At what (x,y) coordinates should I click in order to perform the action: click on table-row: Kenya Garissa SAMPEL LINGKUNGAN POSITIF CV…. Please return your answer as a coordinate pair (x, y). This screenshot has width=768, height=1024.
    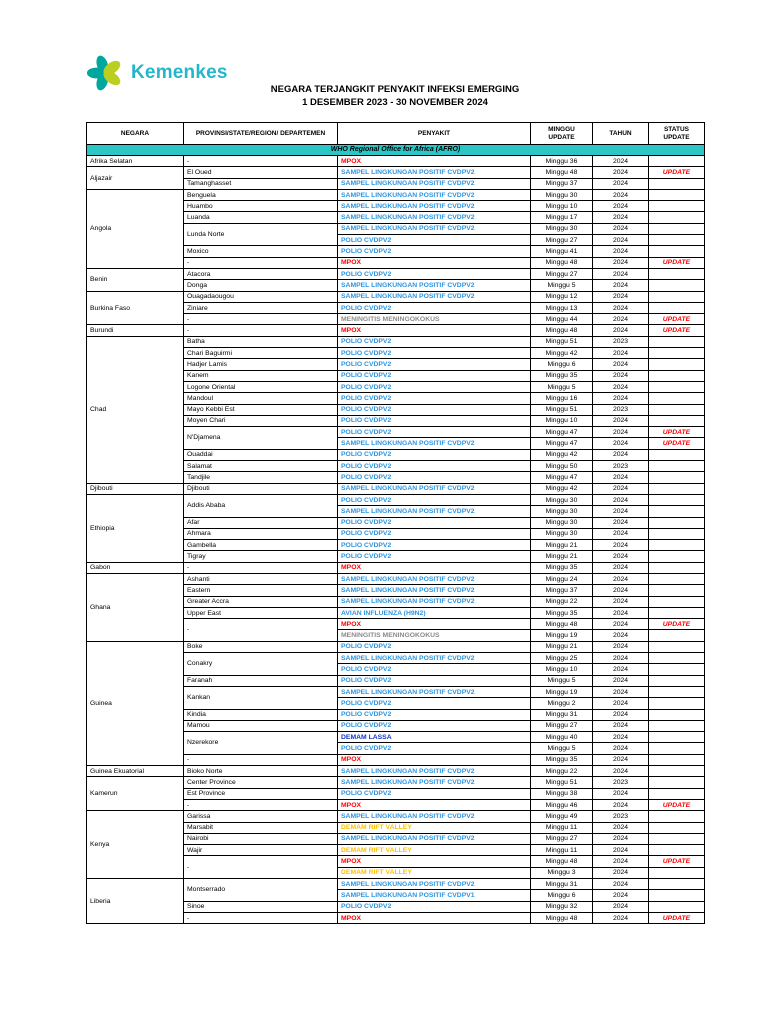
    Looking at the image, I should click on (395, 844).